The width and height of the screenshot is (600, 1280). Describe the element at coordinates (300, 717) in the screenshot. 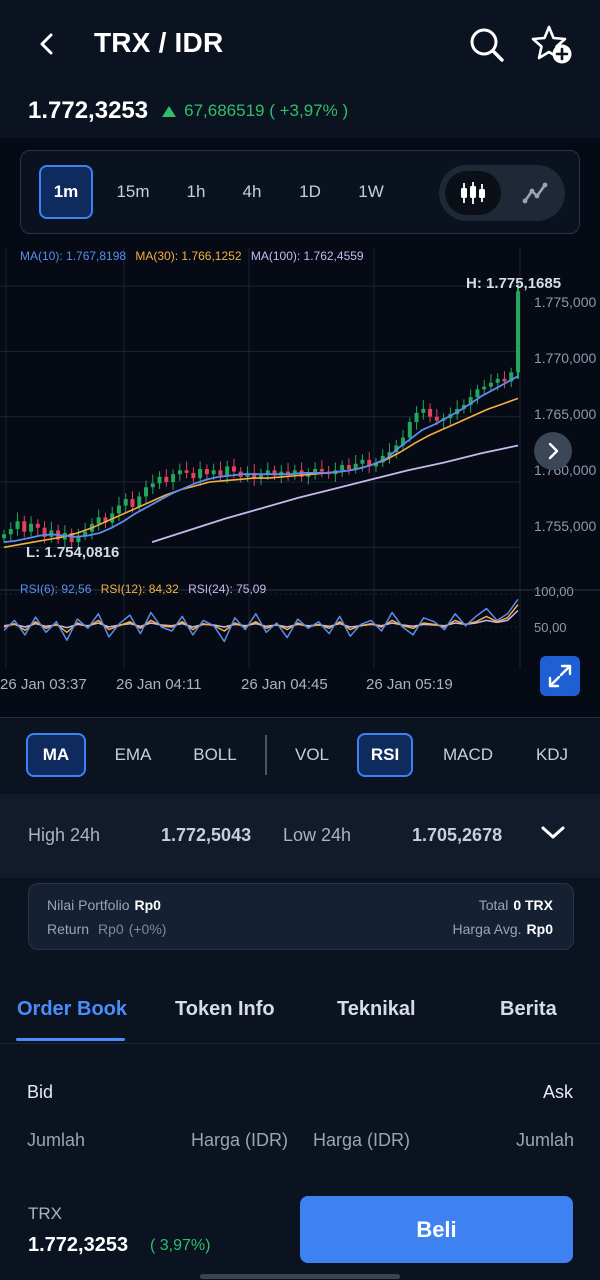

I see `divider` at that location.